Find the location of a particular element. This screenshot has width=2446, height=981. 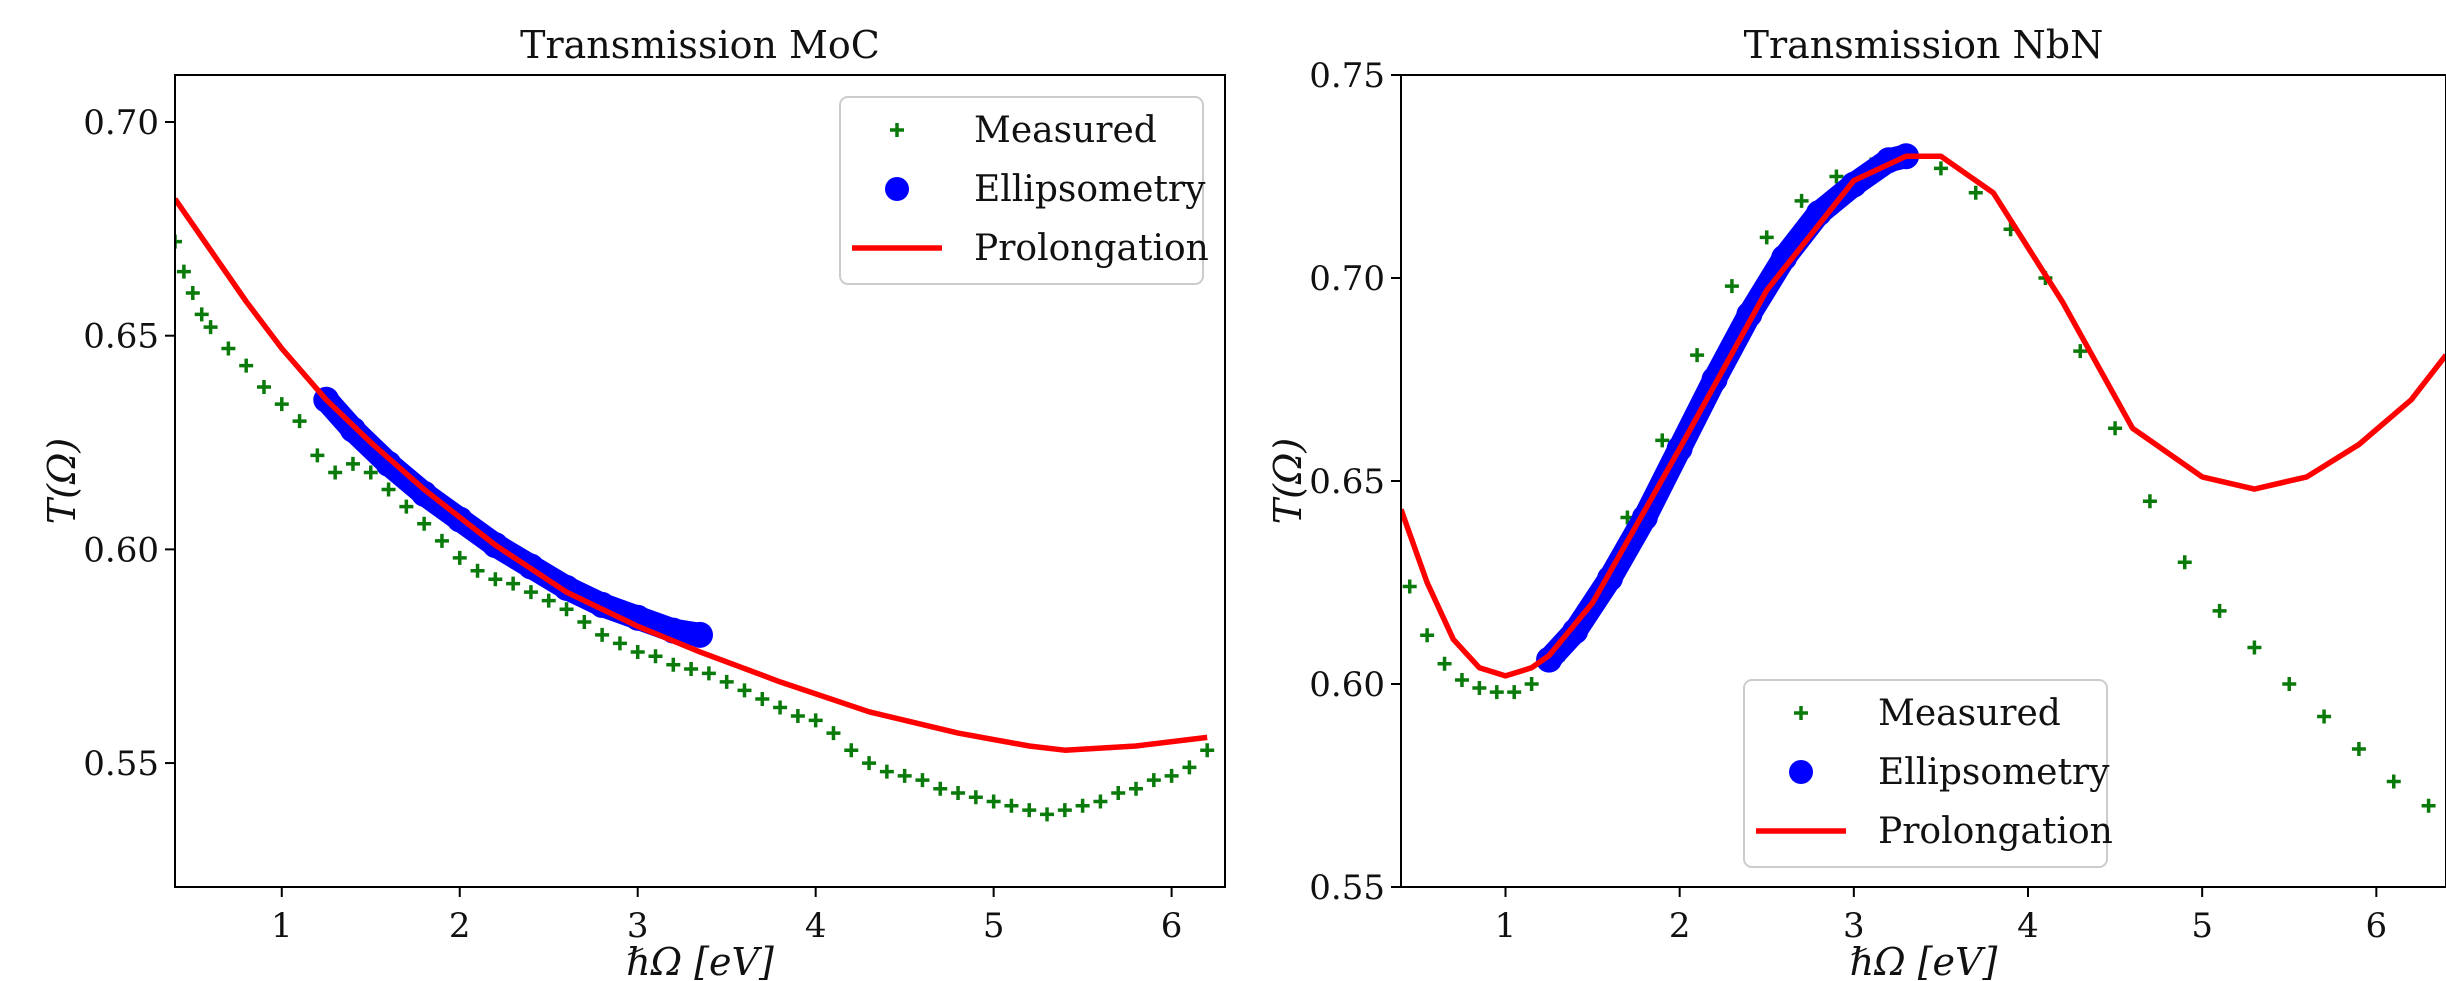

x-tick-label: 5 is located at coordinates (2202, 926).